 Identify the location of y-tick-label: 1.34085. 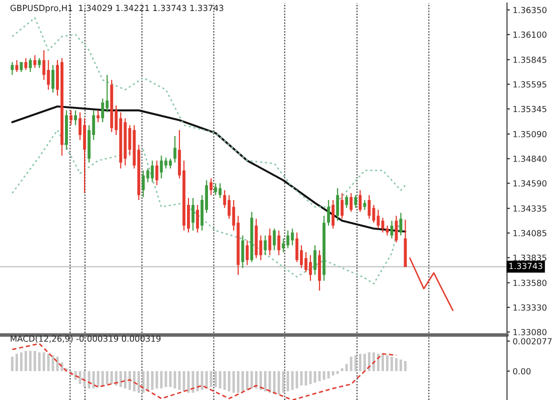
(529, 233).